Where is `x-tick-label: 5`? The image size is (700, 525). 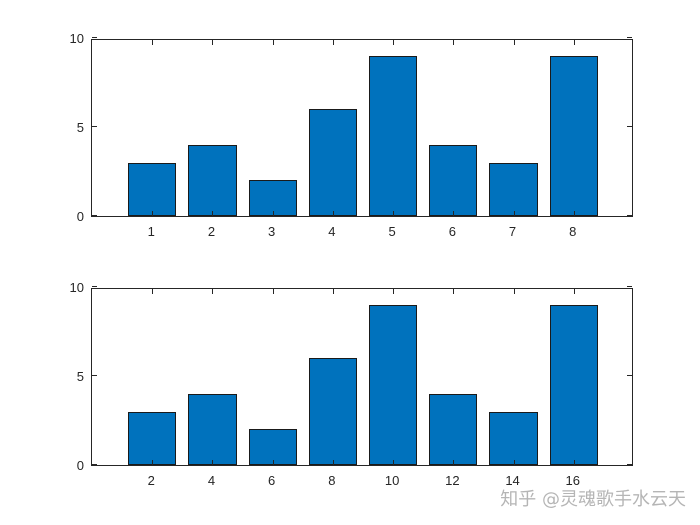
x-tick-label: 5 is located at coordinates (392, 231).